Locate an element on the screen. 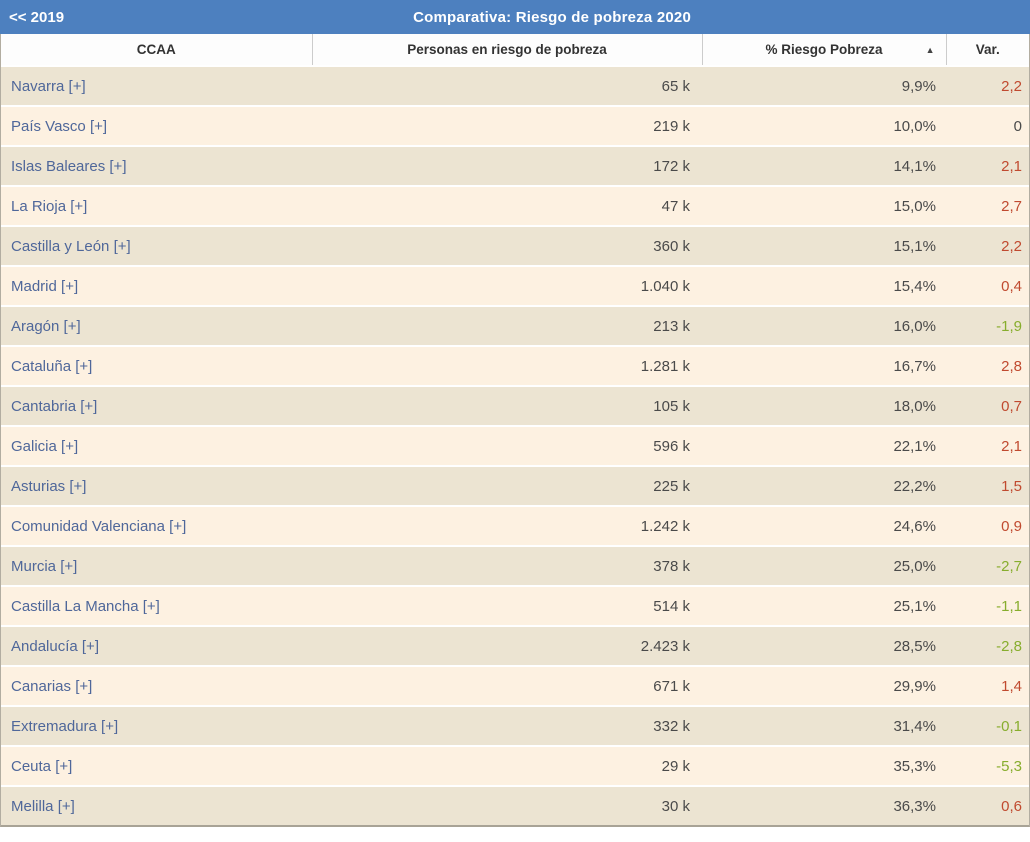 Image resolution: width=1030 pixels, height=842 pixels. column-header-ccaa: CCAA is located at coordinates (156, 50).